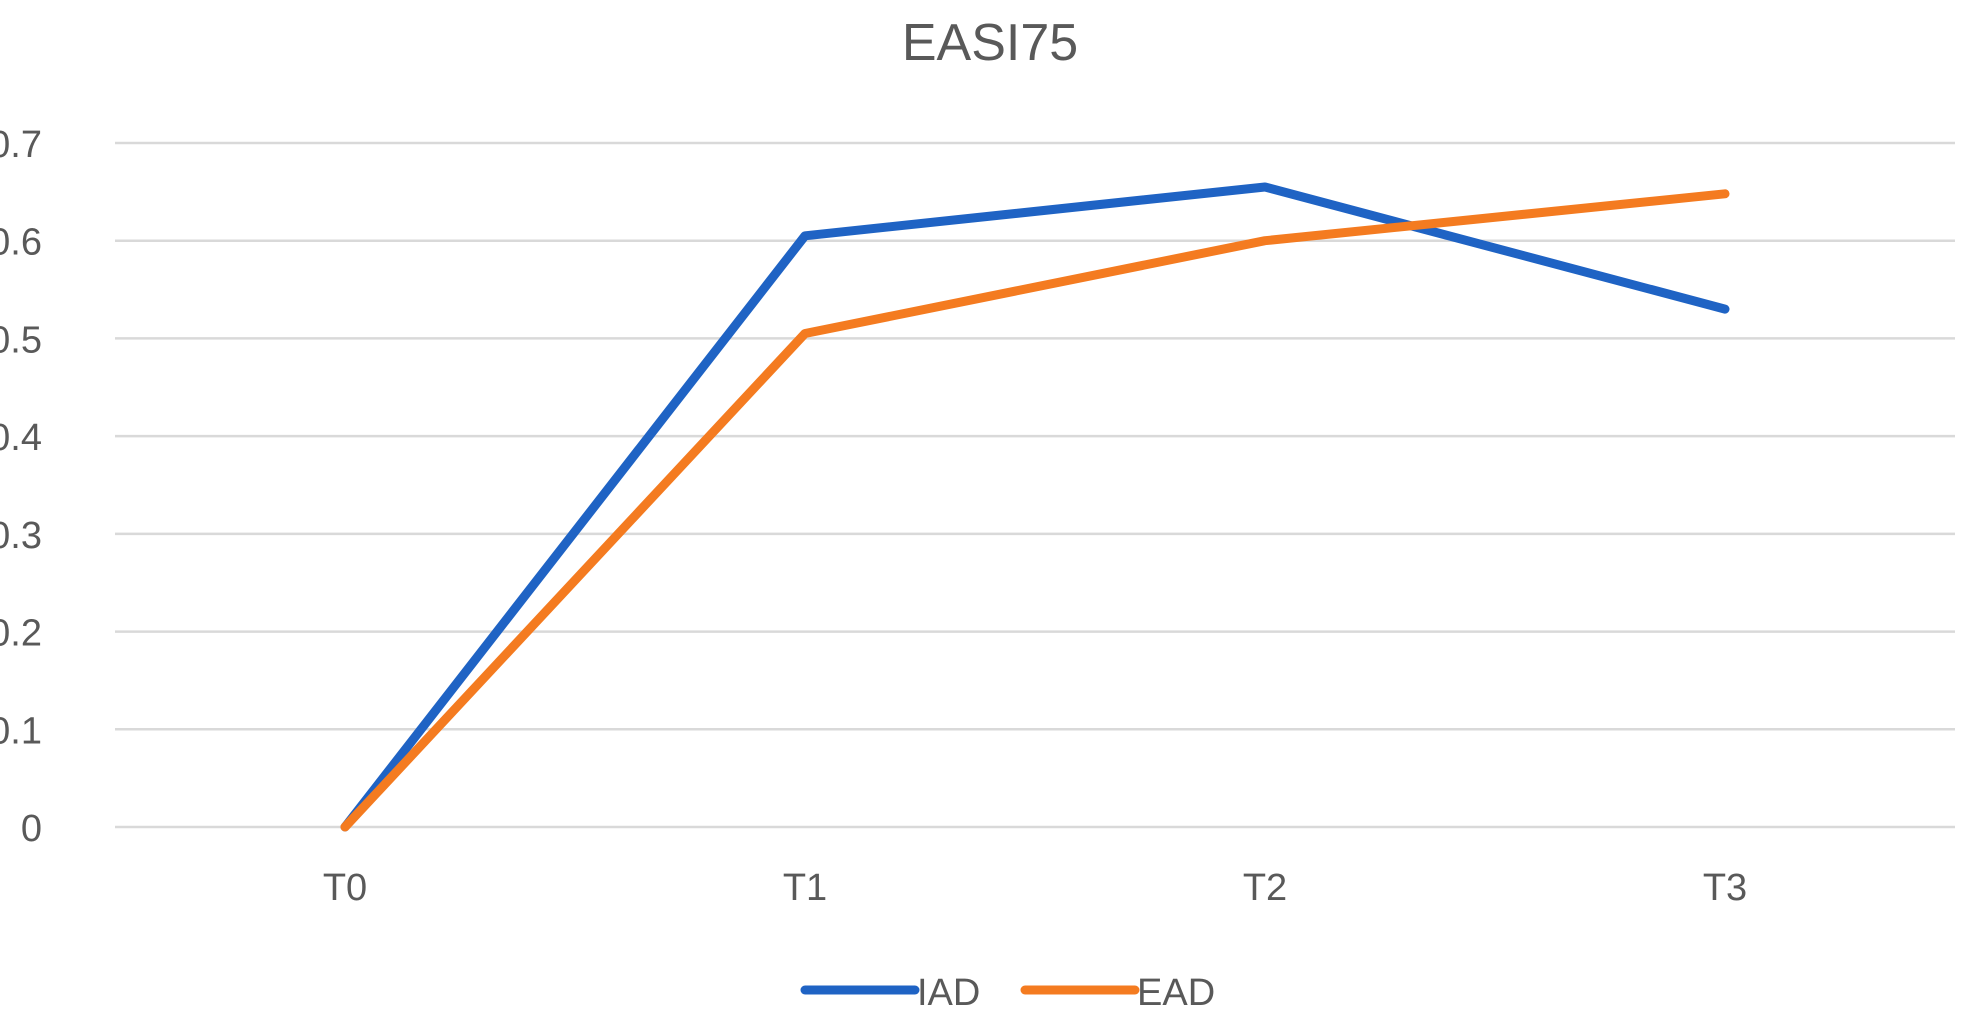 This screenshot has width=1967, height=1019. Describe the element at coordinates (890, 993) in the screenshot. I see `legend-item-iad: IAD` at that location.